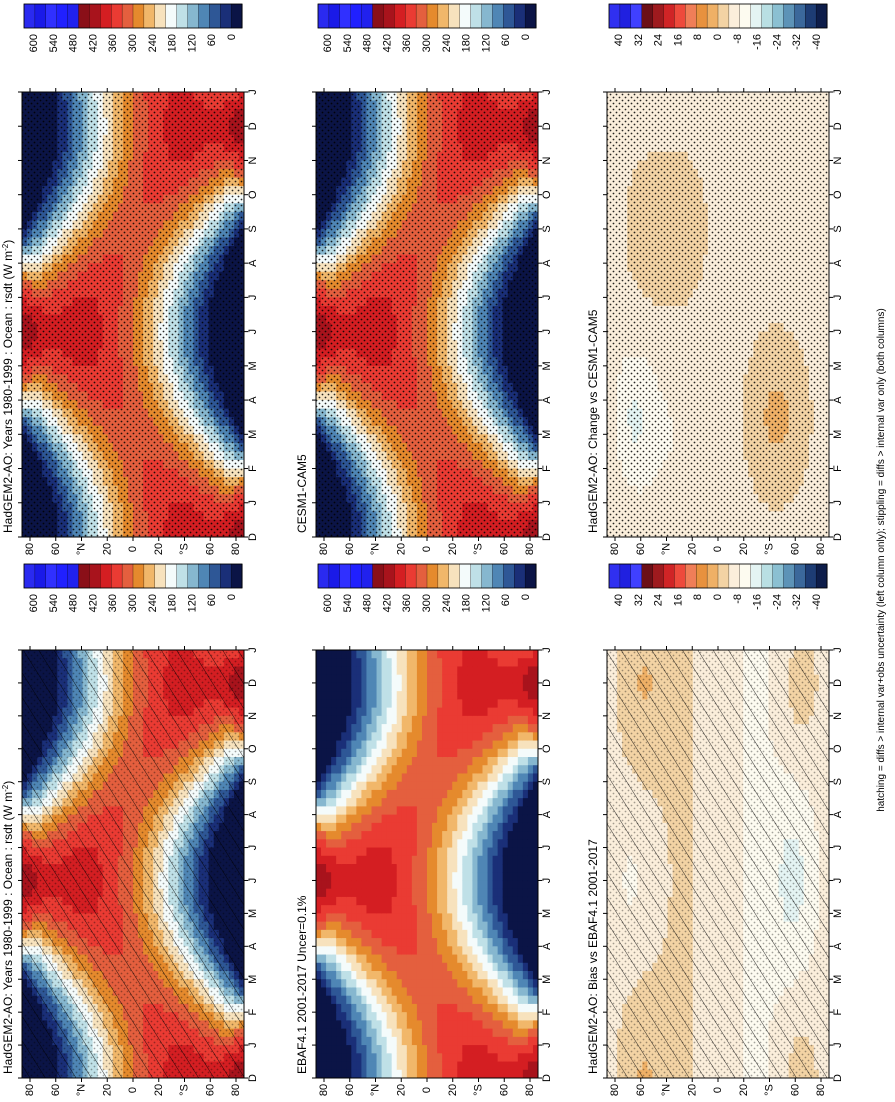 The height and width of the screenshot is (1102, 895). I want to click on colorbar-label: 360, so click(113, 603).